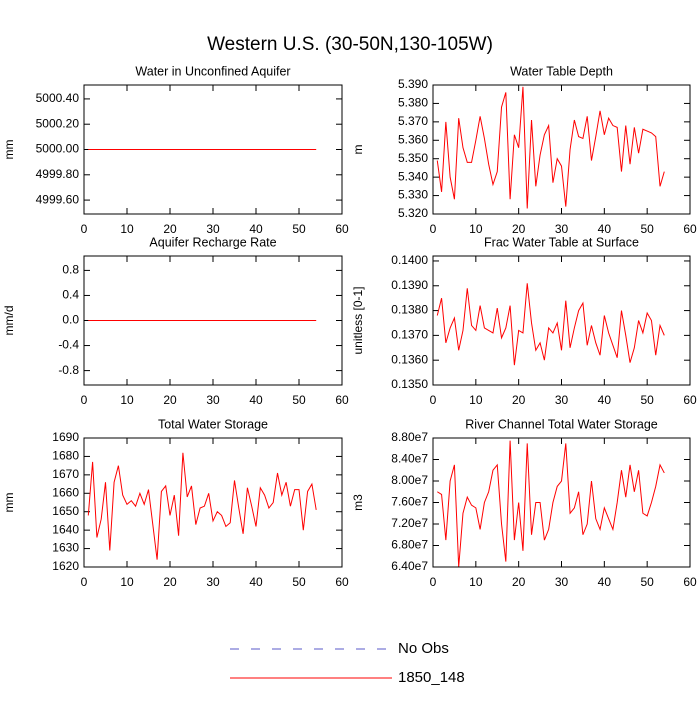 The height and width of the screenshot is (705, 700). Describe the element at coordinates (350, 44) in the screenshot. I see `figure-title: Western U.S. (30-50N,130-105W)` at that location.